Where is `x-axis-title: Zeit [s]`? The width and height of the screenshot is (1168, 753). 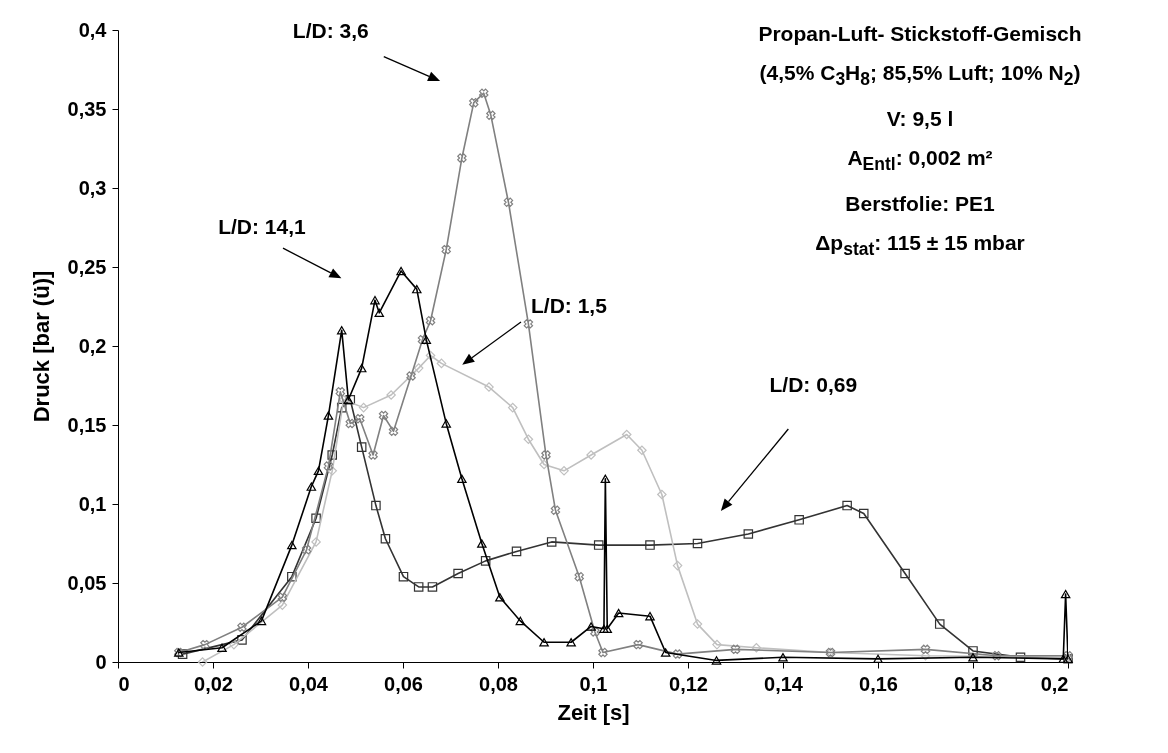 x-axis-title: Zeit [s] is located at coordinates (593, 712).